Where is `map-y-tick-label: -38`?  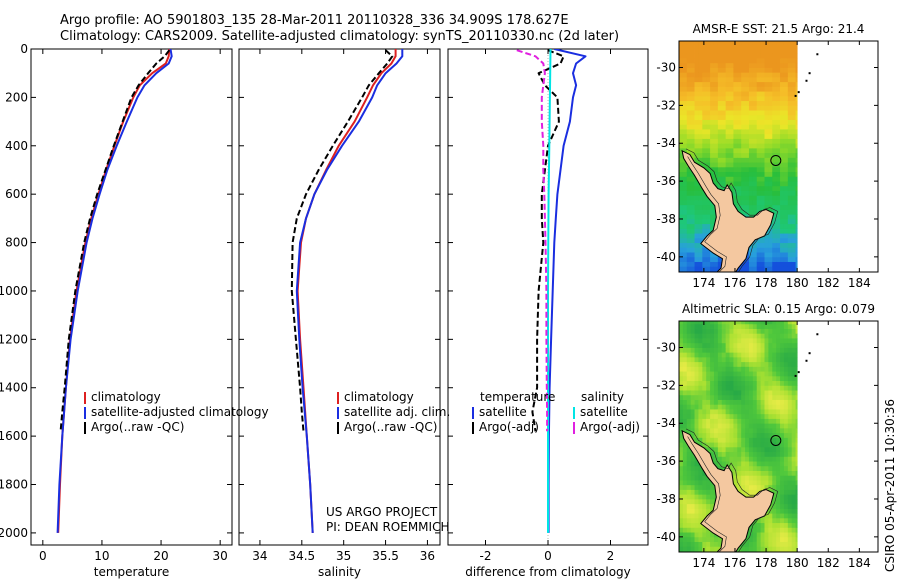 map-y-tick-label: -38 is located at coordinates (666, 499).